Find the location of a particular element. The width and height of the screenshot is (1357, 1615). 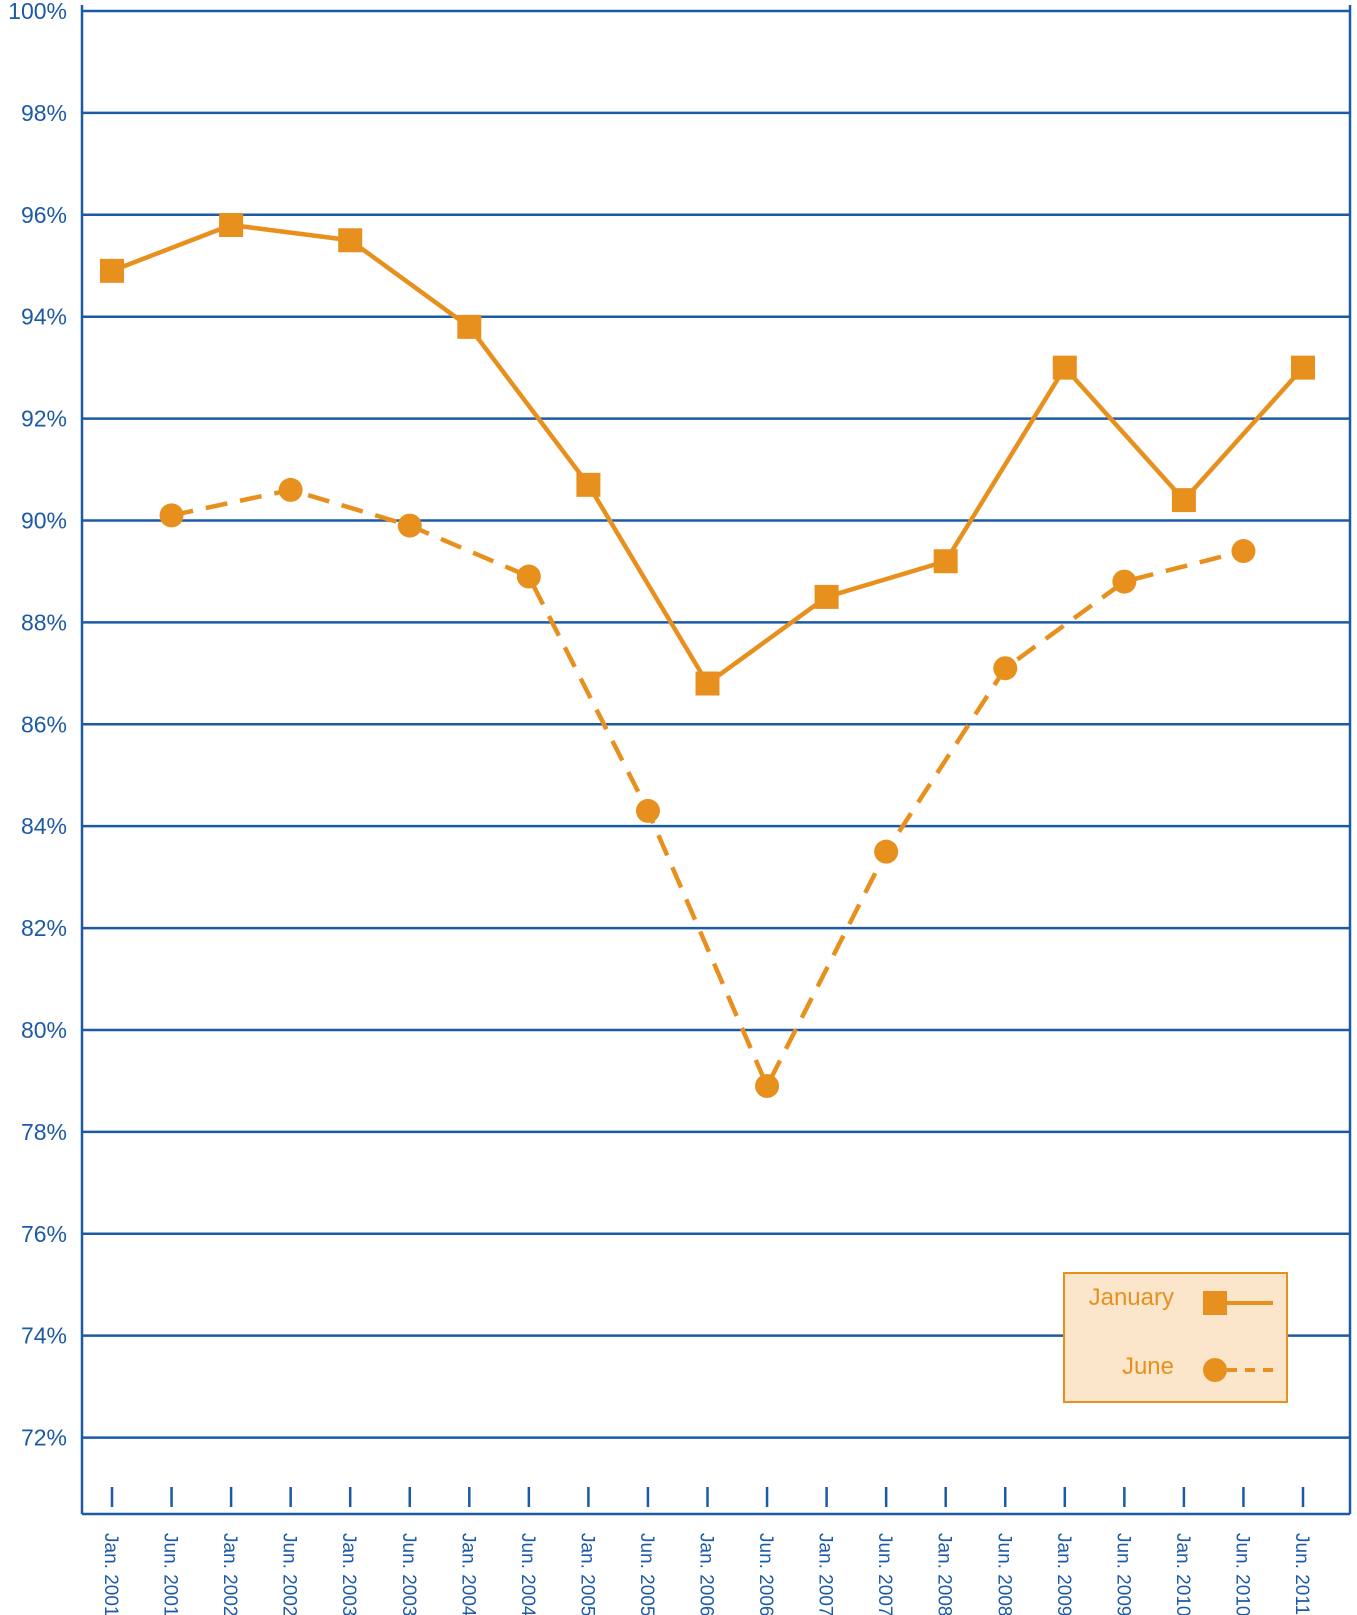

y-tick-label: 78% is located at coordinates (44, 1132).